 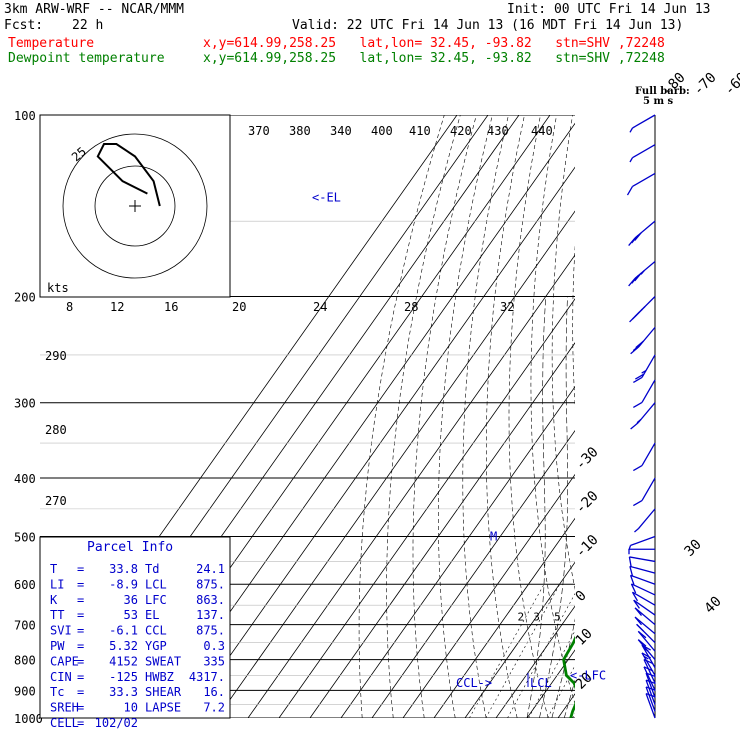 I want to click on parcel-field-name: EL, so click(x=152, y=615).